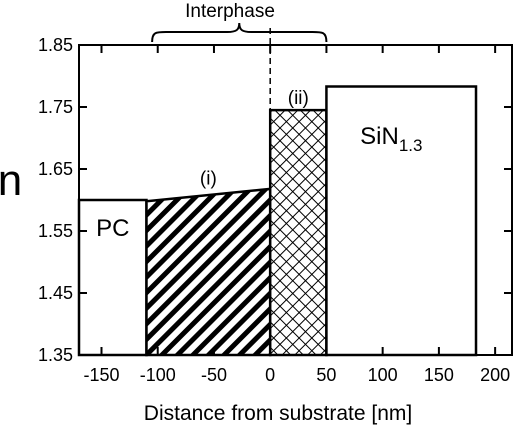  What do you see at coordinates (495, 375) in the screenshot?
I see `x-tick-label: 200` at bounding box center [495, 375].